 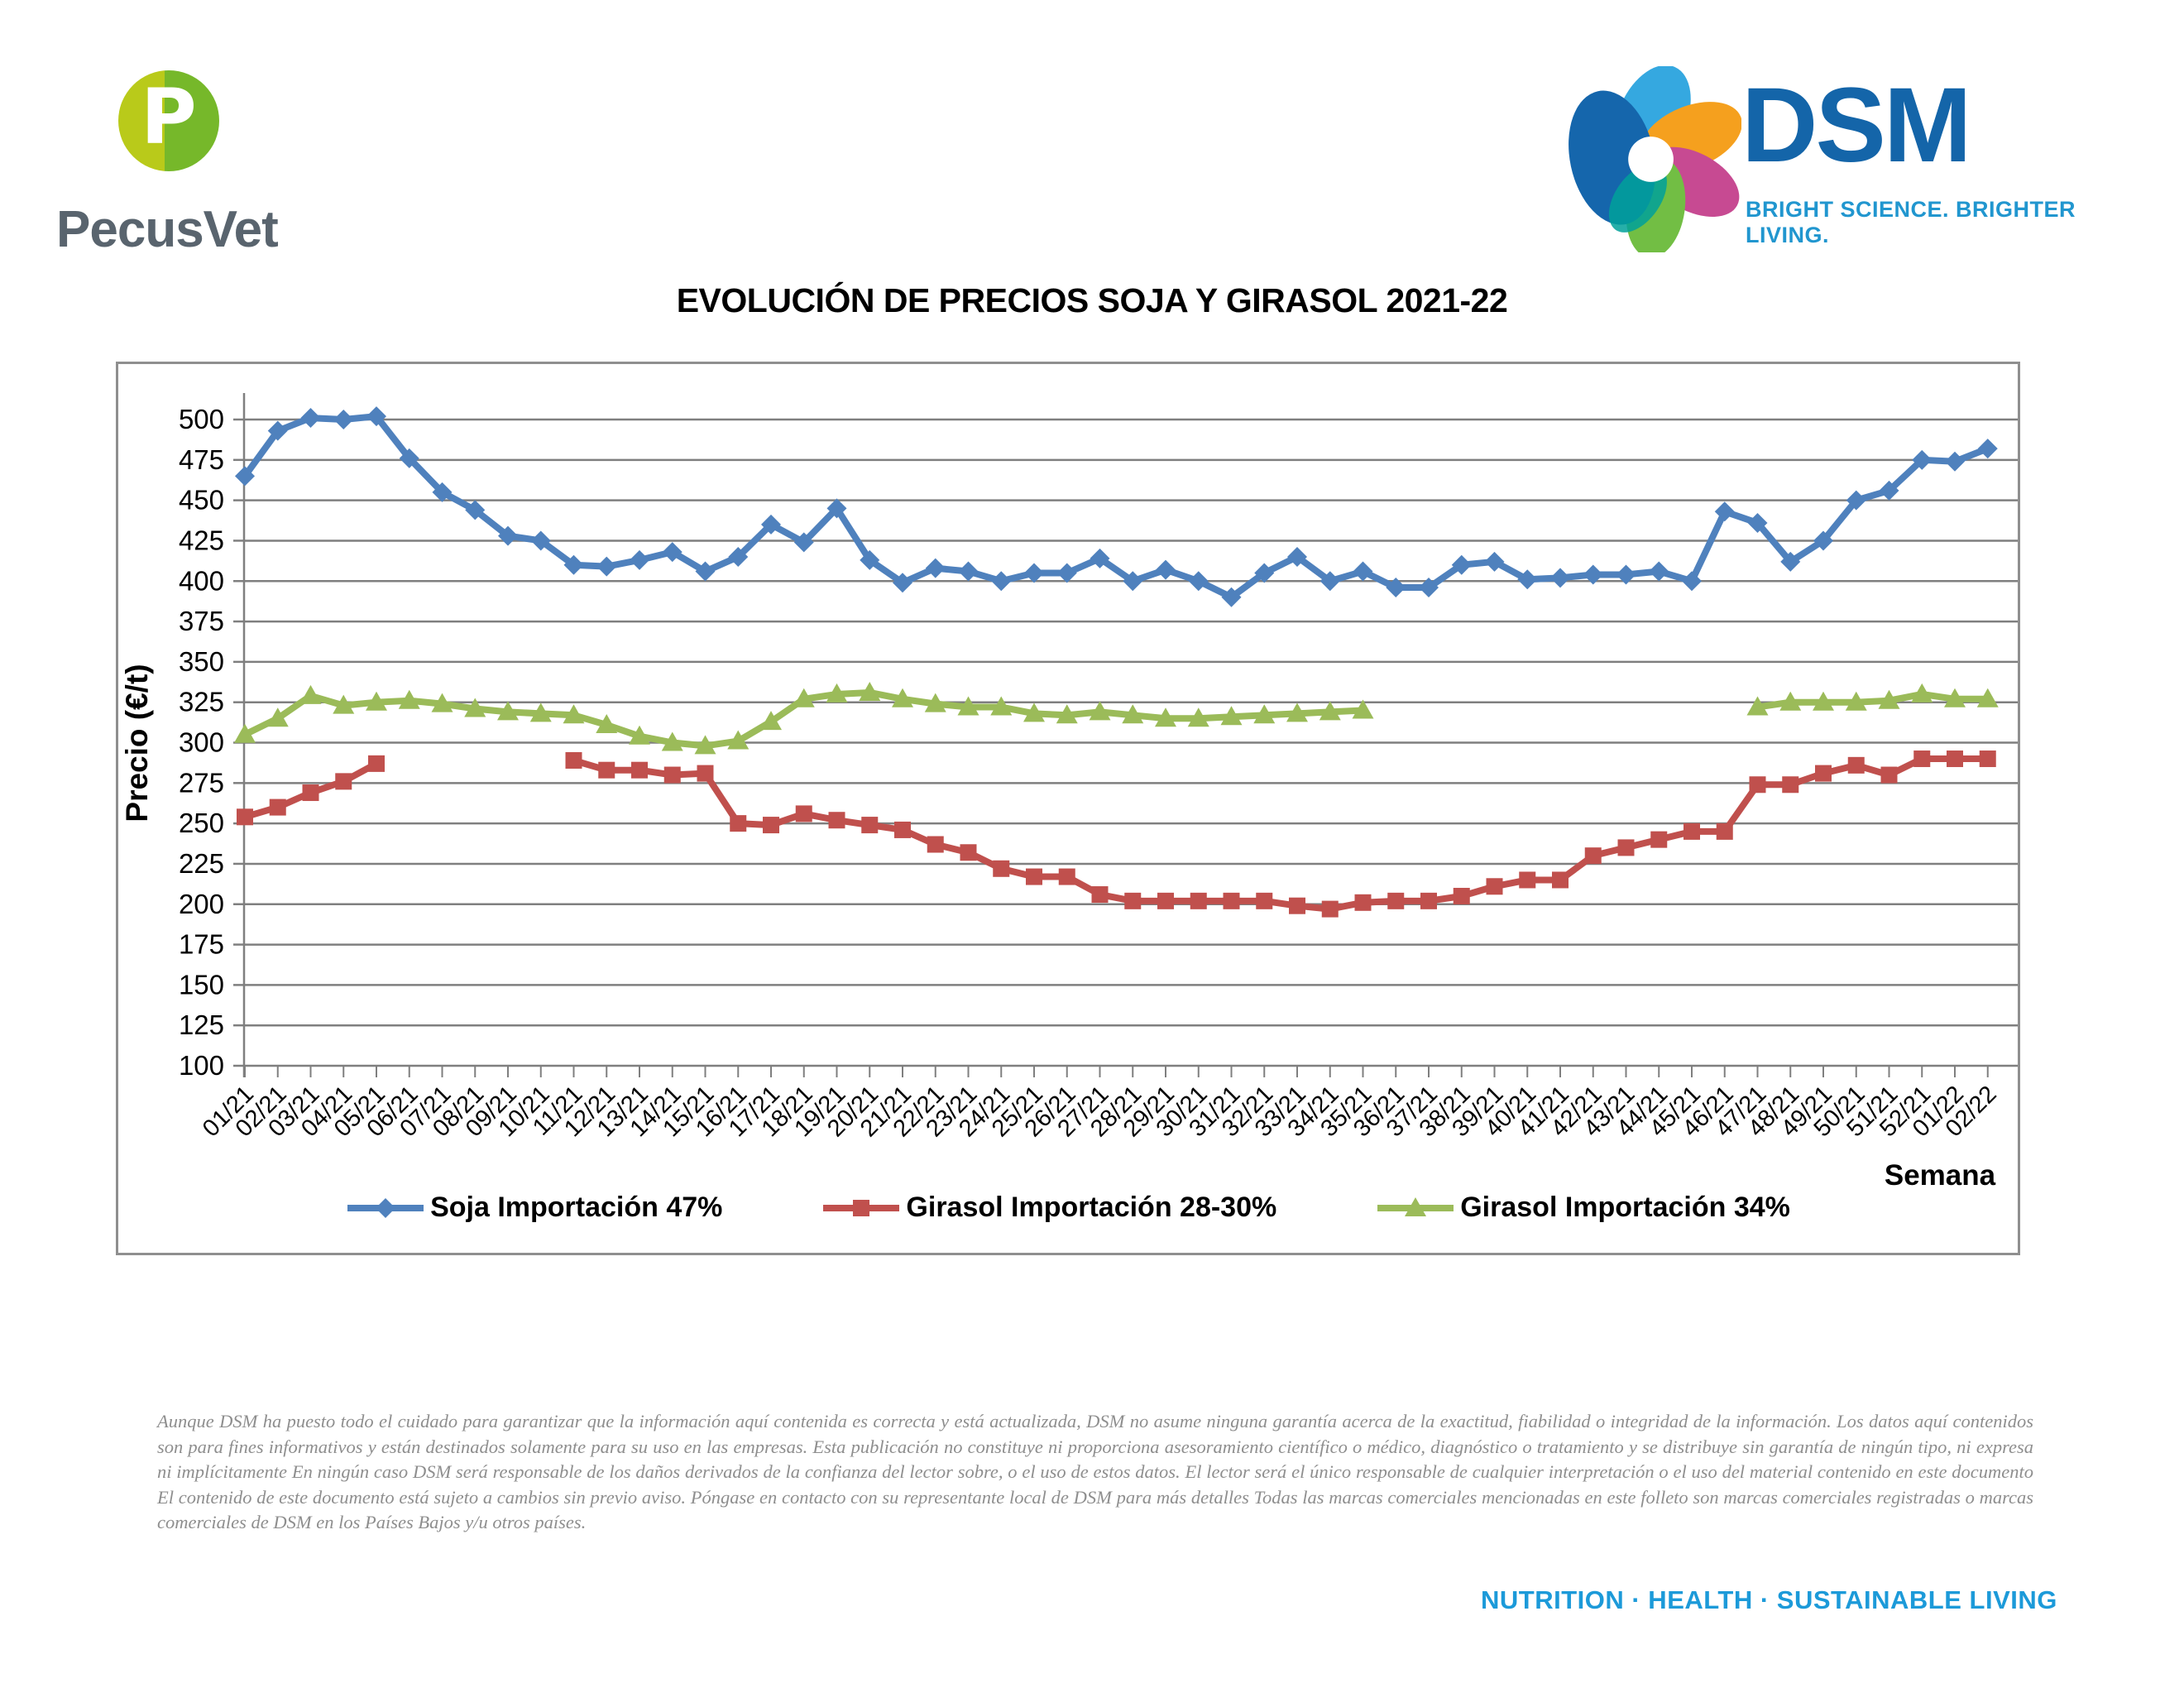 What do you see at coordinates (201, 904) in the screenshot?
I see `svg-text: 200` at bounding box center [201, 904].